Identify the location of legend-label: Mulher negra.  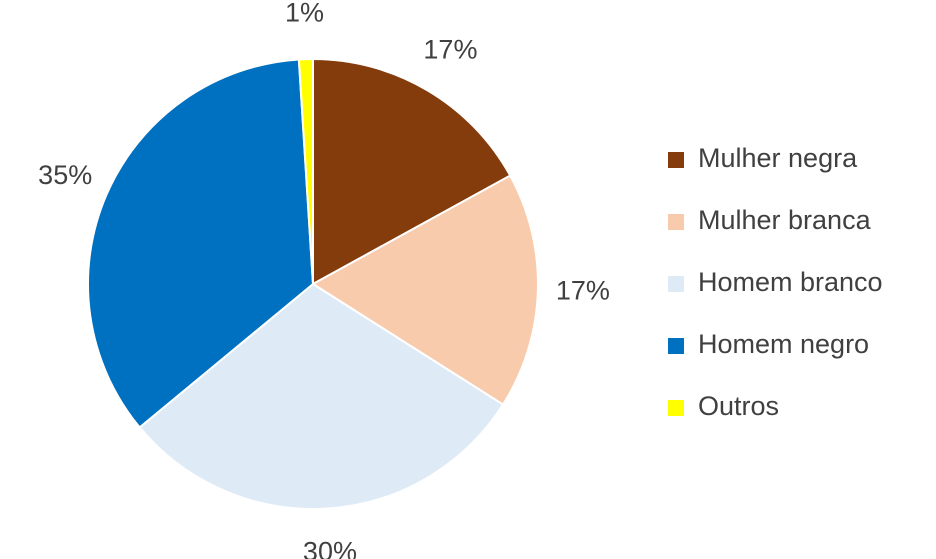
(778, 158).